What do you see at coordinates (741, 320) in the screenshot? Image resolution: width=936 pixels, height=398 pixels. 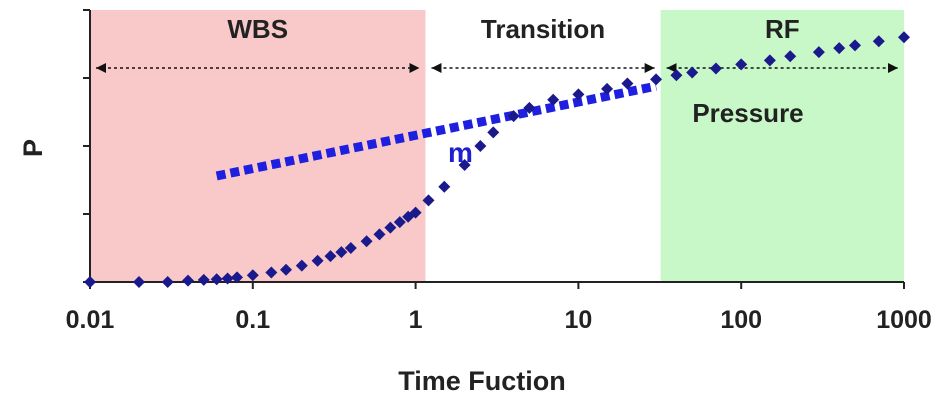 I see `x-tick-label: 100` at bounding box center [741, 320].